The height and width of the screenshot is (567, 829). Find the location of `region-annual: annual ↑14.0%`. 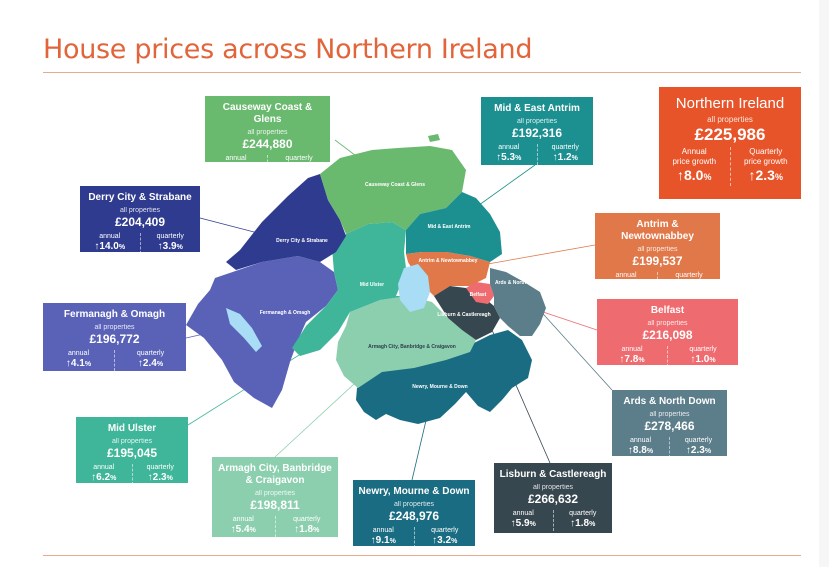

region-annual: annual ↑14.0% is located at coordinates (110, 243).